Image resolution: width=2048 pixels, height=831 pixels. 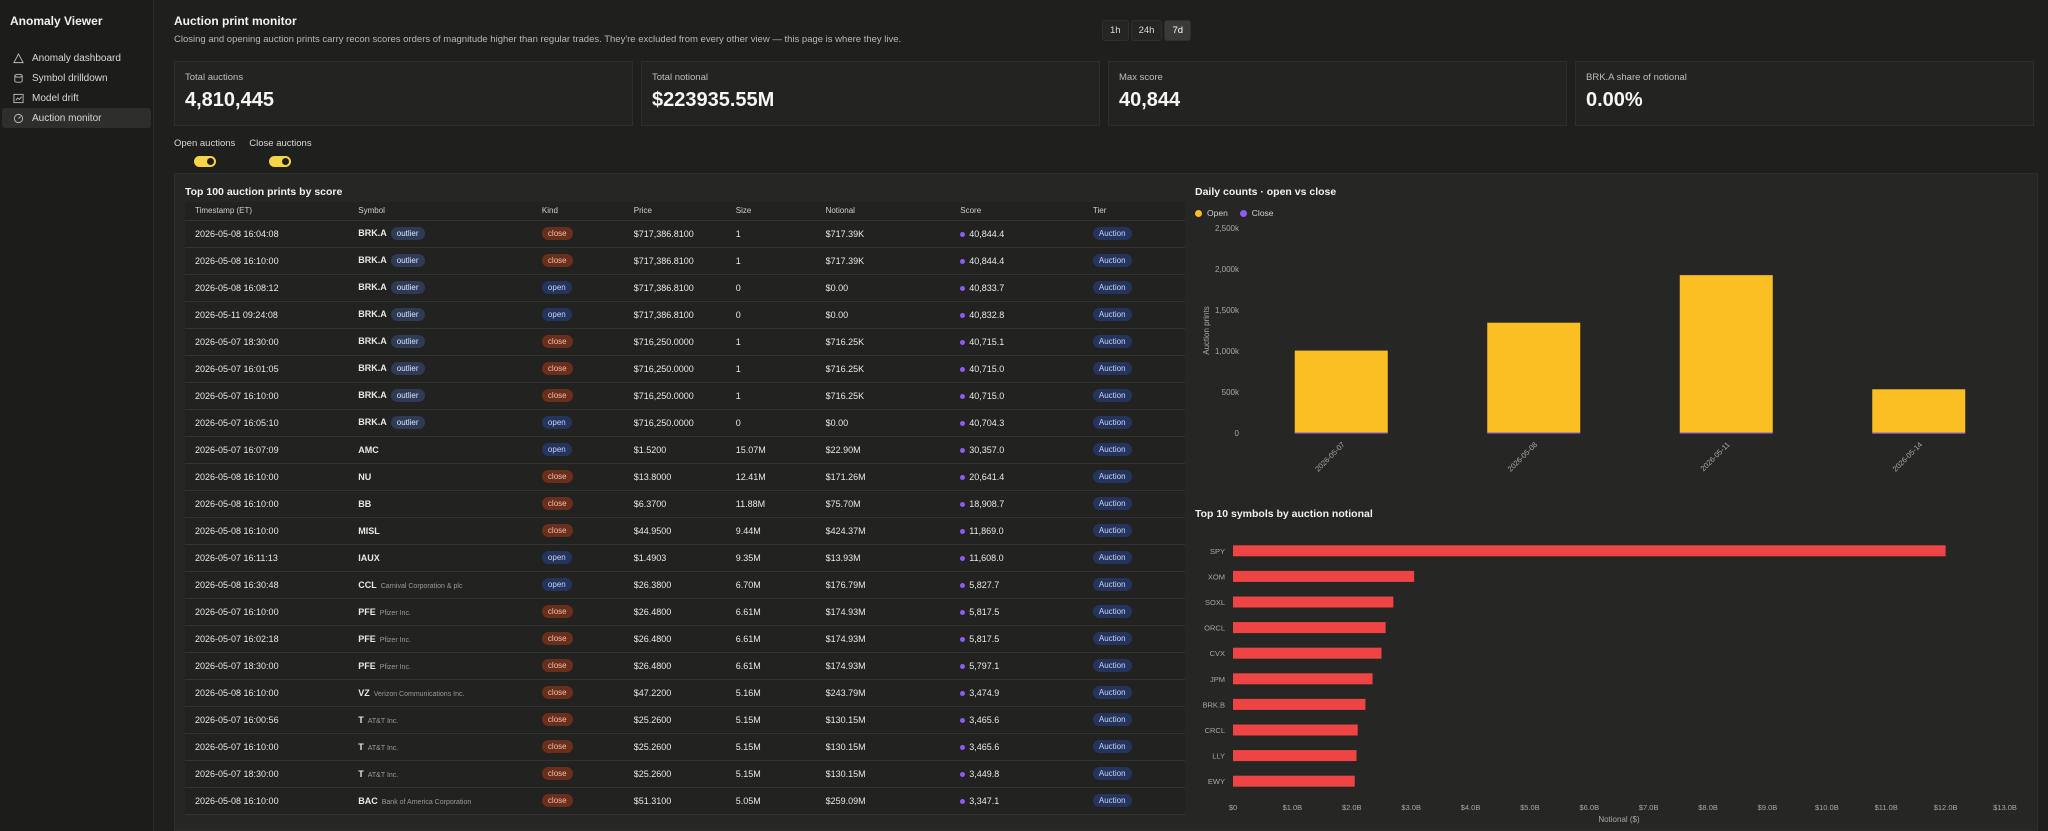 What do you see at coordinates (1227, 351) in the screenshot?
I see `y-tick-label: 1,000k` at bounding box center [1227, 351].